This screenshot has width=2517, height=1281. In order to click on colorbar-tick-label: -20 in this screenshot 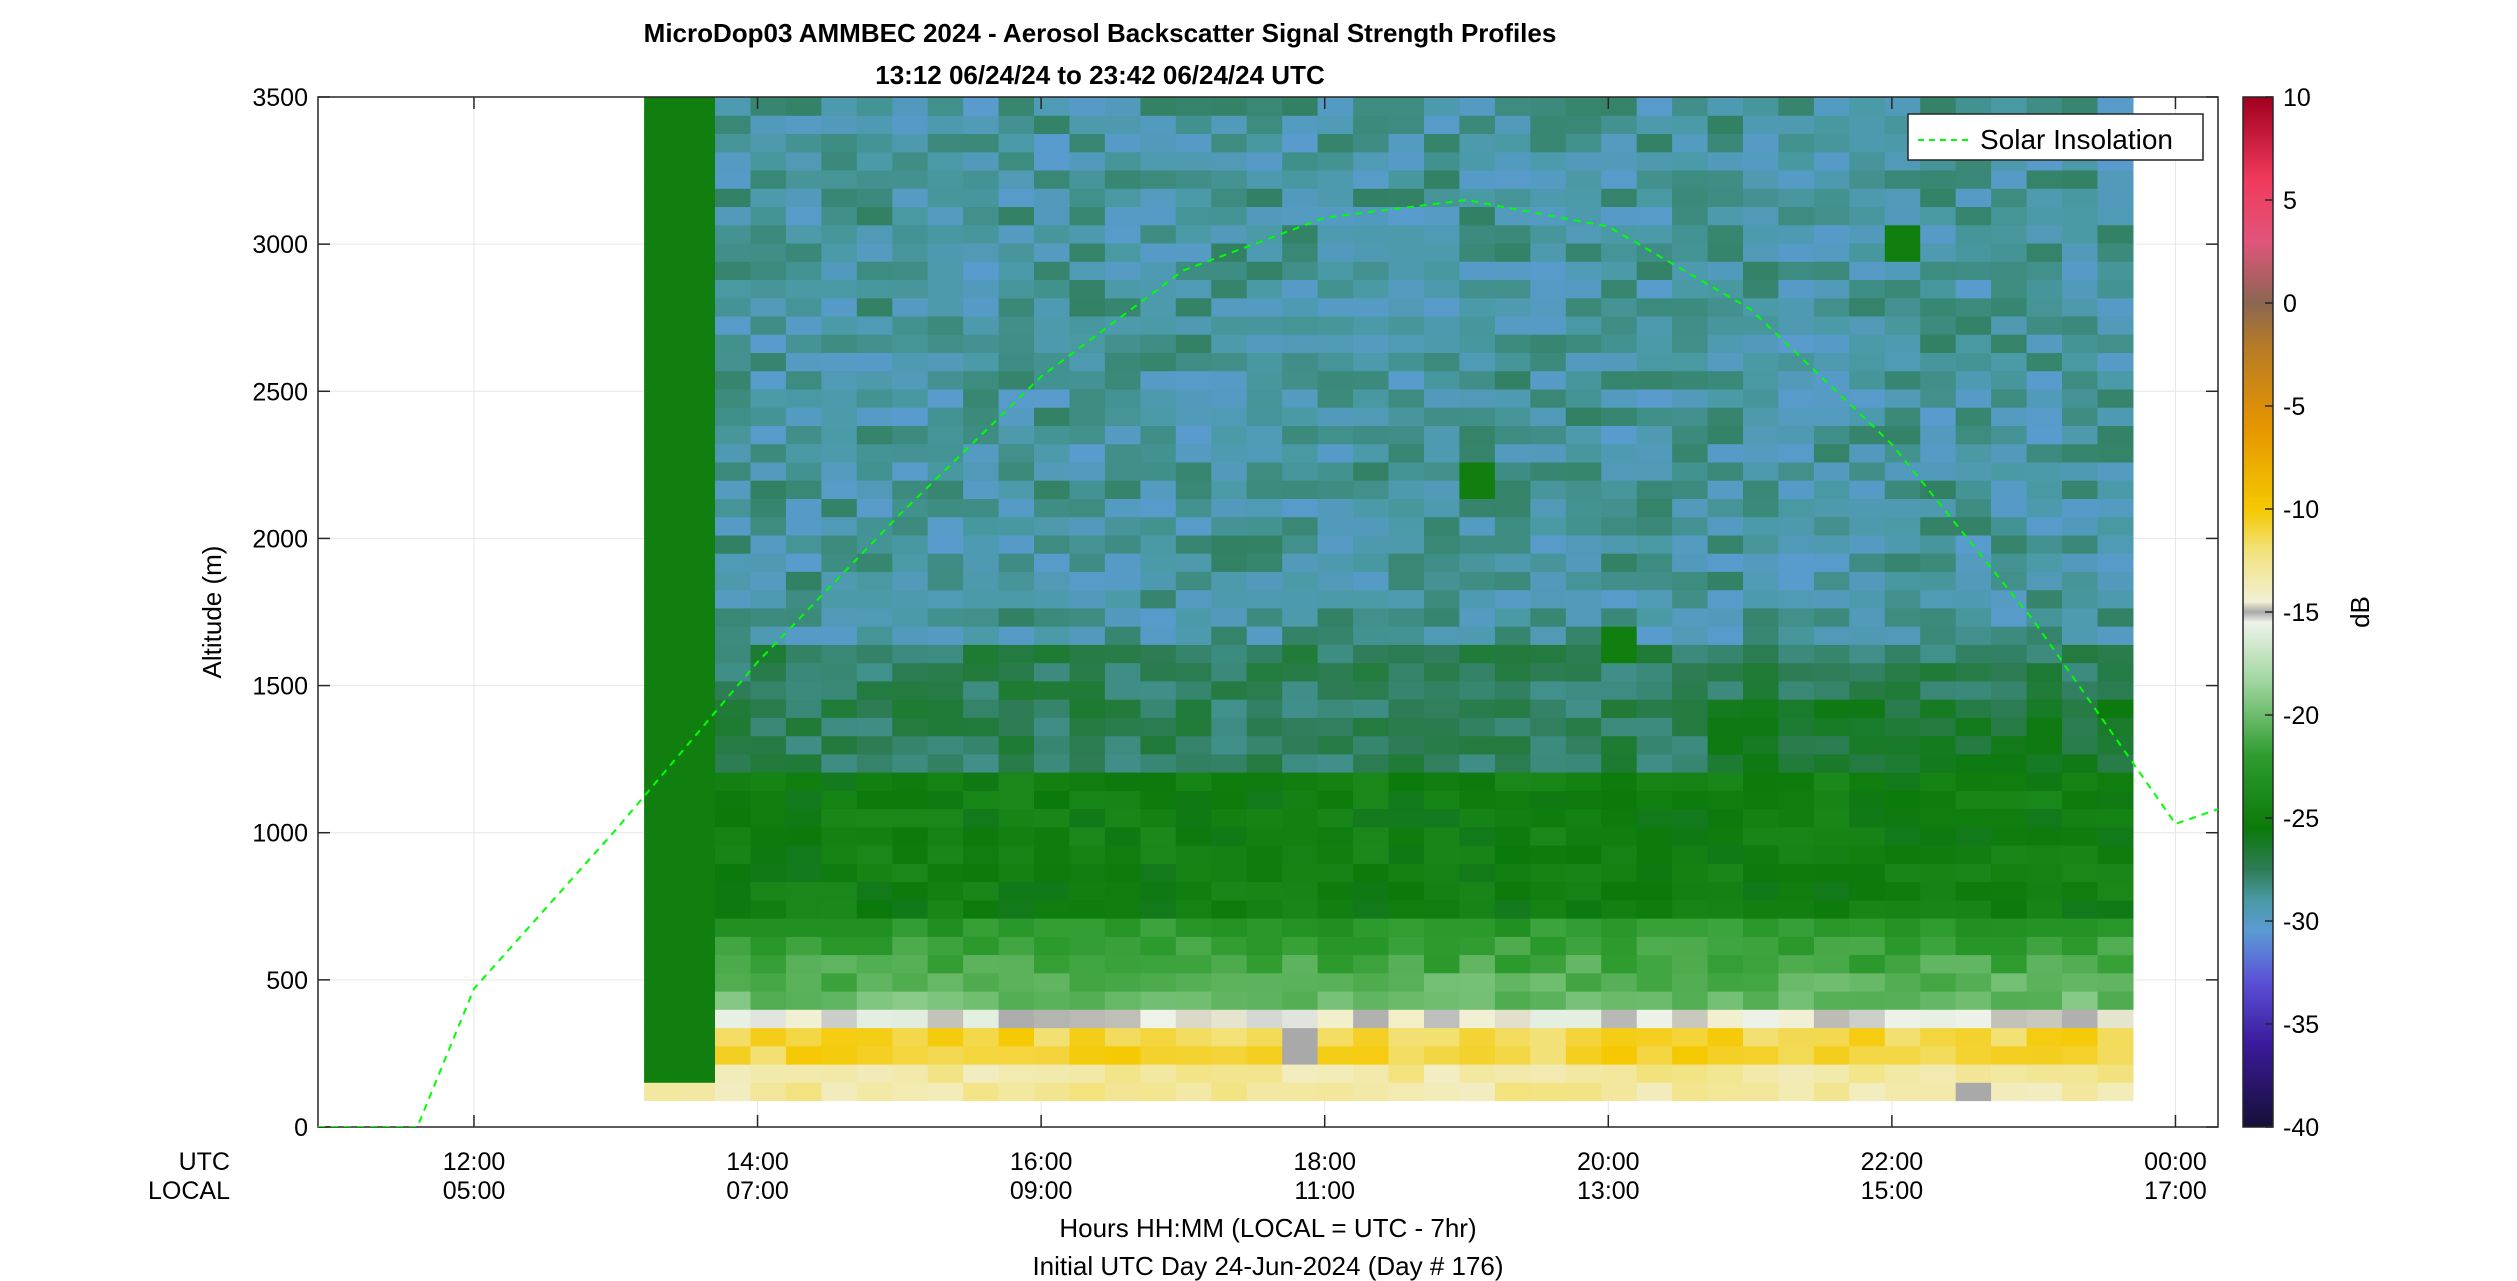, I will do `click(2301, 716)`.